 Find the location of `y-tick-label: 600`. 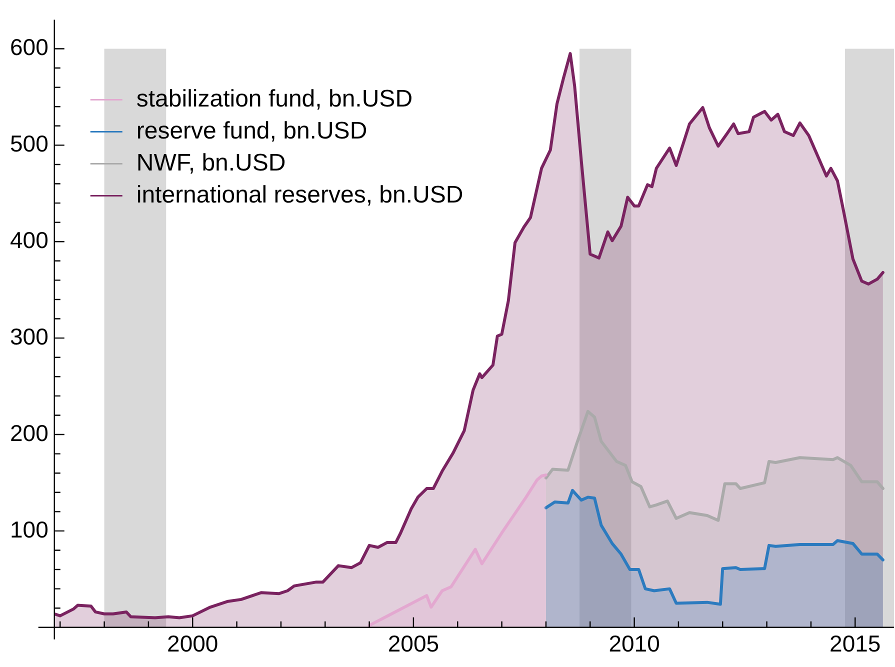

y-tick-label: 600 is located at coordinates (29, 47).